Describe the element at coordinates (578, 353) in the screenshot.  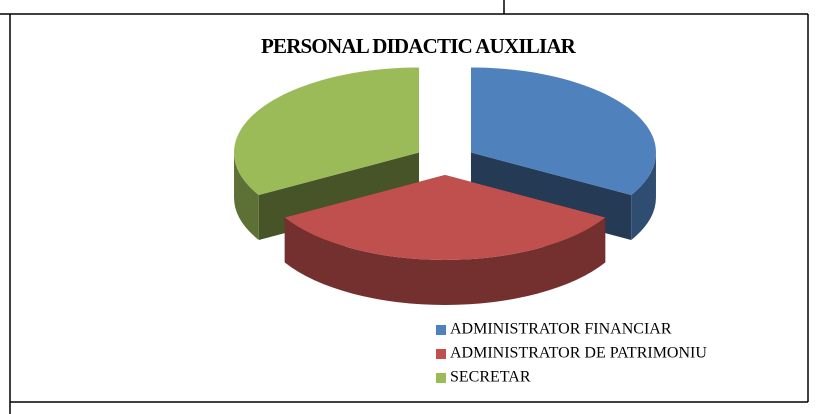
I see `legend-label: ADMINISTRATOR DE PATRIMONIU` at that location.